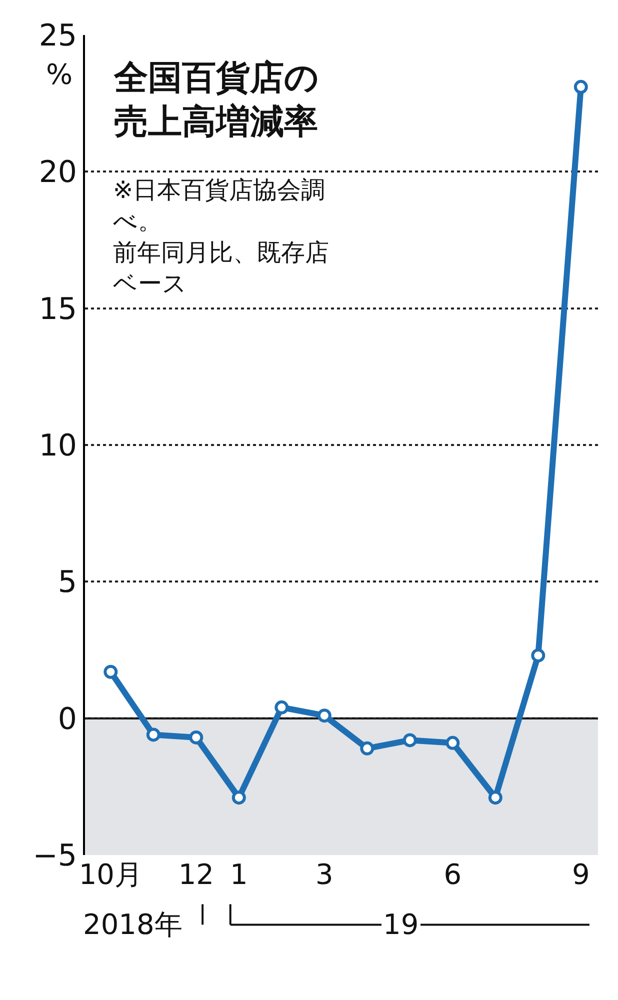 The width and height of the screenshot is (618, 1000). Describe the element at coordinates (132, 924) in the screenshot. I see `text: 2018年` at that location.